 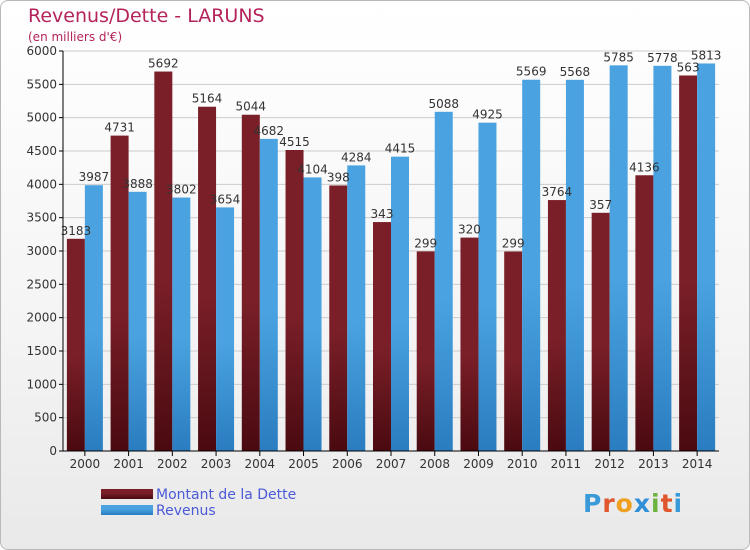 I want to click on proxiti-logo: Proxiti, so click(x=633, y=503).